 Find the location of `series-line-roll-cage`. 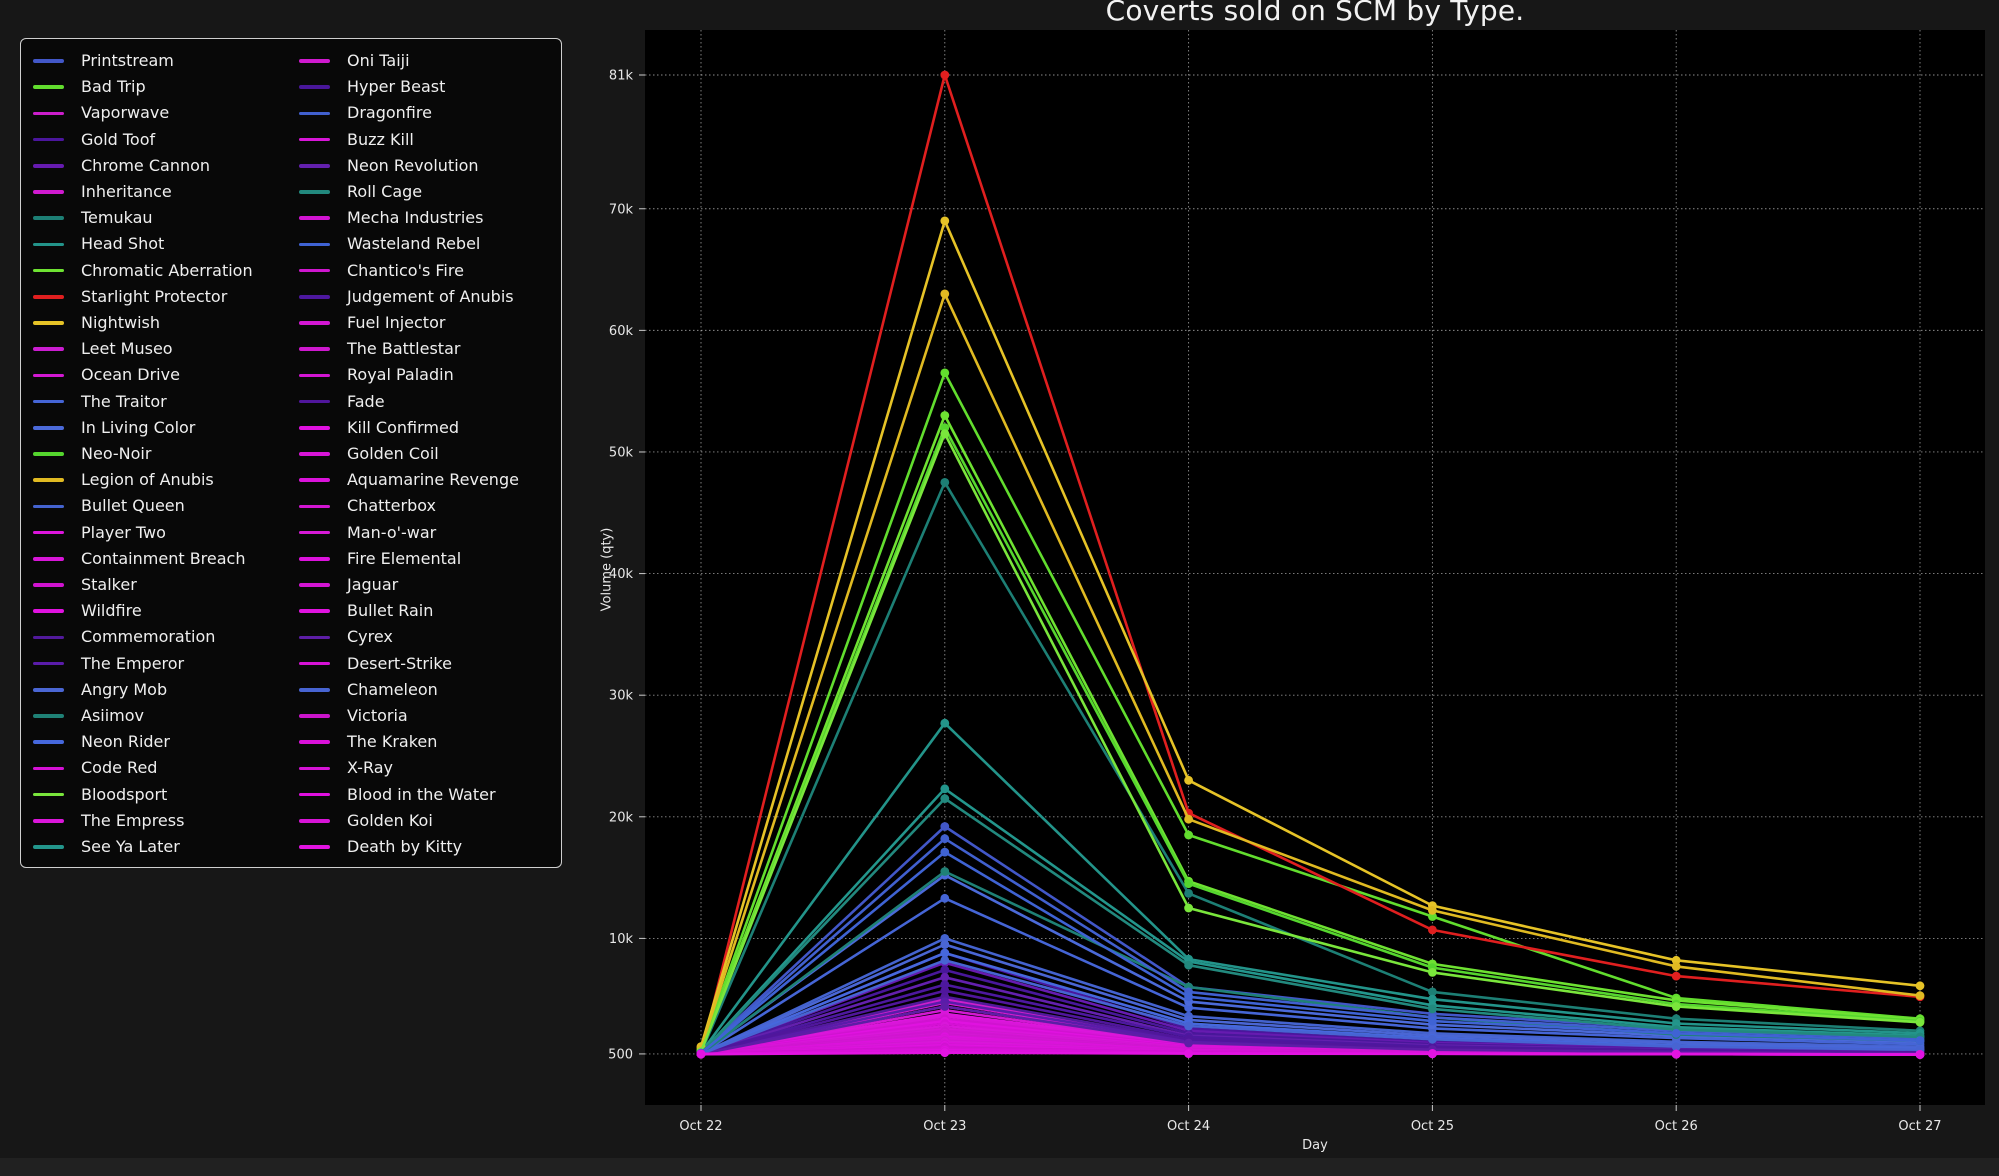

series-line-roll-cage is located at coordinates (1310, 926).